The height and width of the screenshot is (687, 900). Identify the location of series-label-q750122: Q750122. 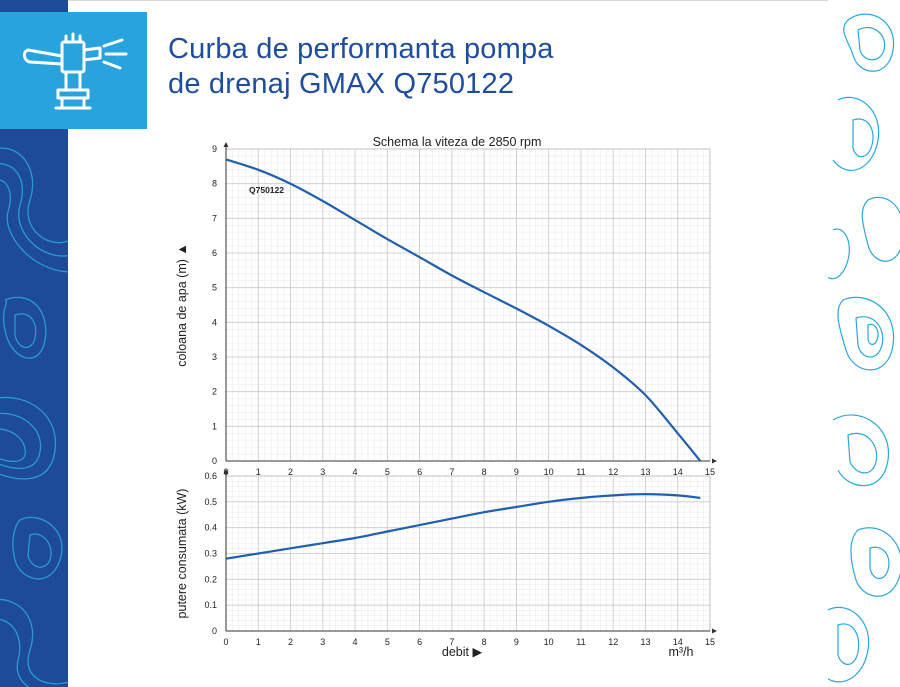
(266, 190).